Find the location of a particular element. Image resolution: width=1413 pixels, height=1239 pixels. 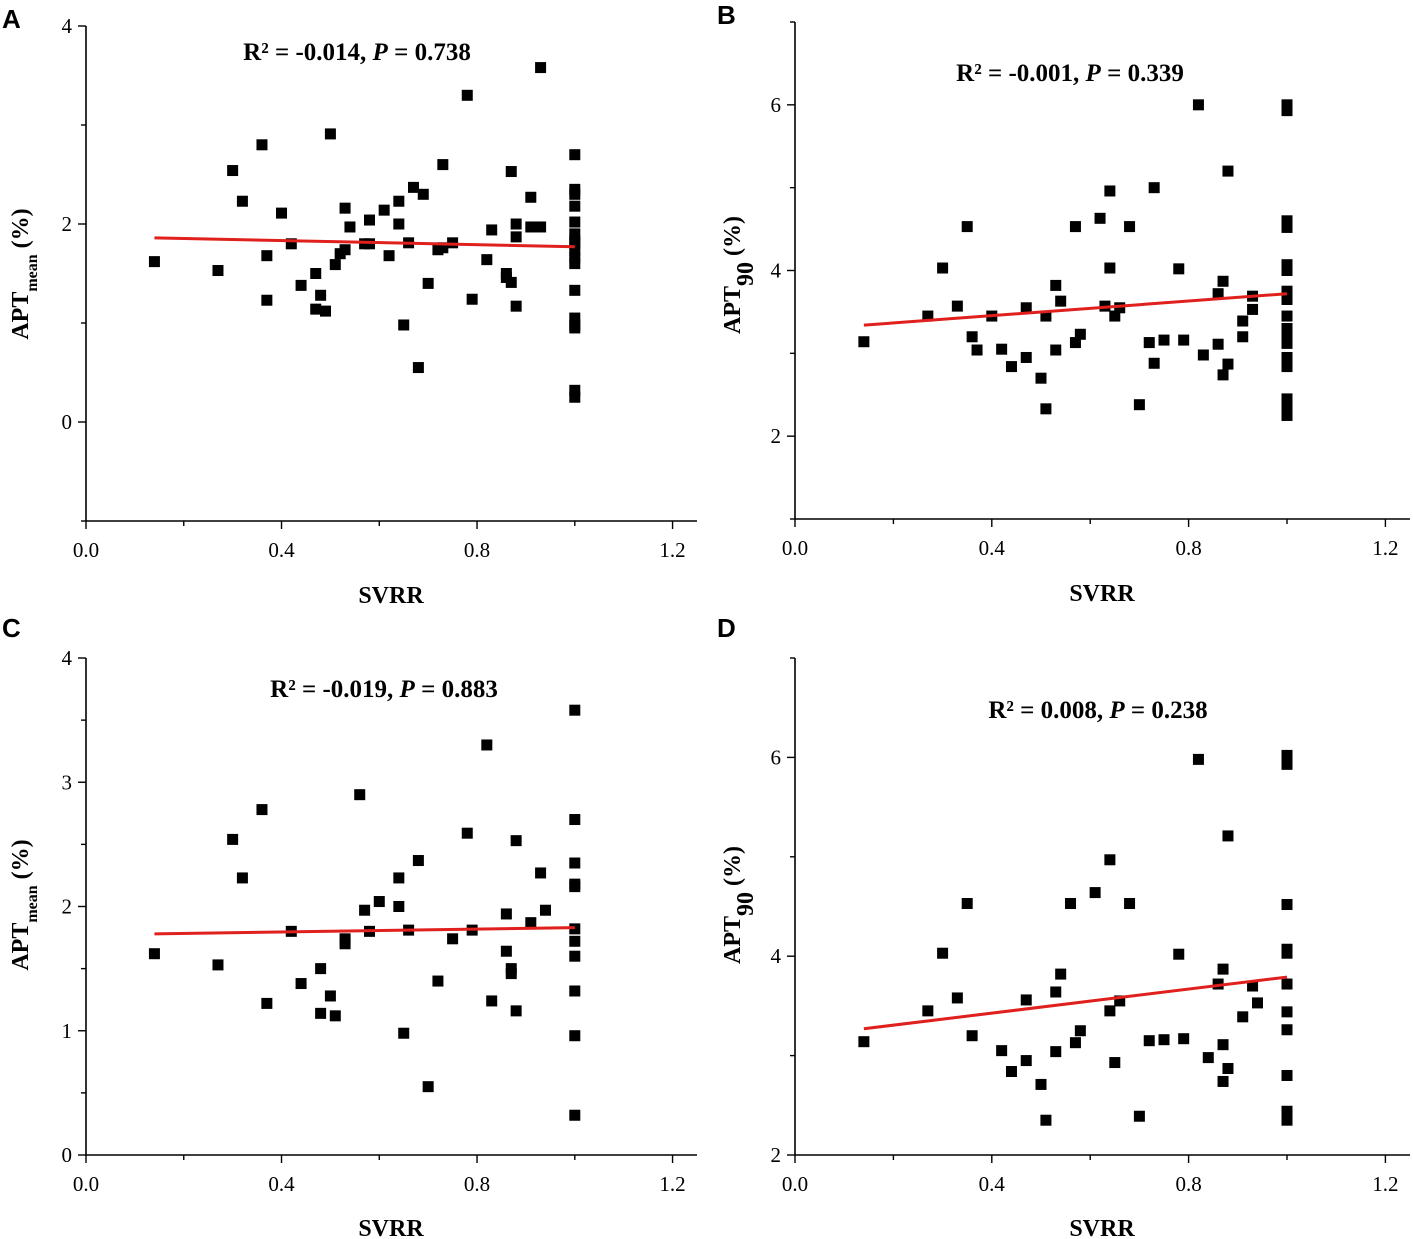

y-tick-label: 6 is located at coordinates (776, 105).